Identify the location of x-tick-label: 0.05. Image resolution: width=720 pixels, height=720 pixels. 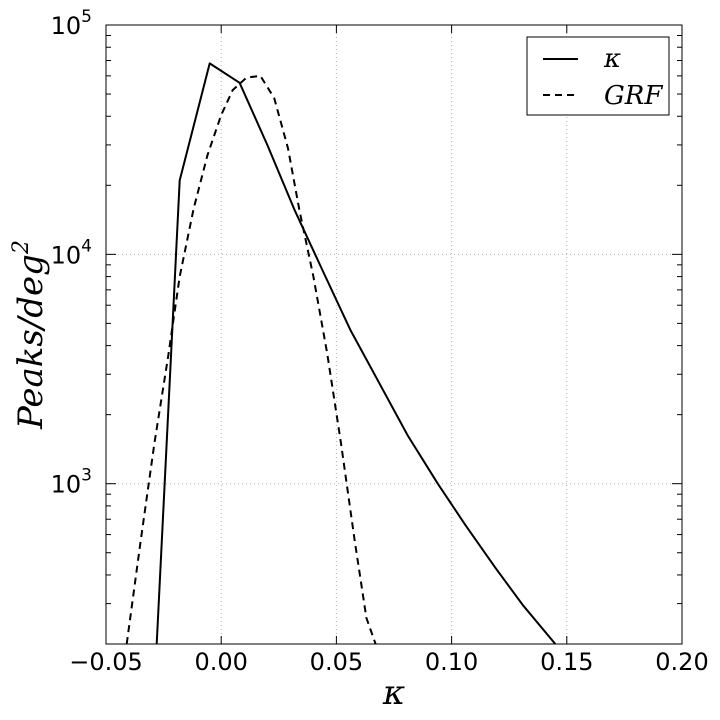
(336, 662).